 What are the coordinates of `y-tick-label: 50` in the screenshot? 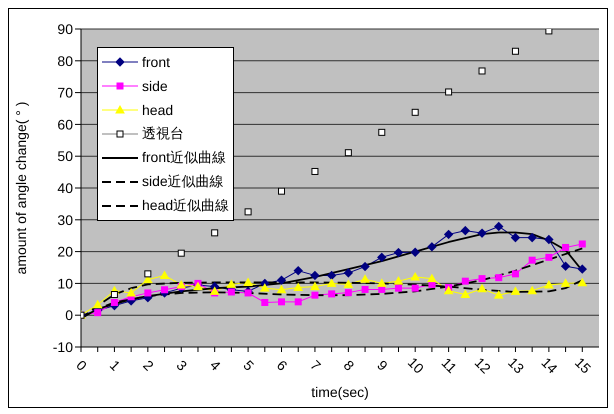 It's located at (65, 156).